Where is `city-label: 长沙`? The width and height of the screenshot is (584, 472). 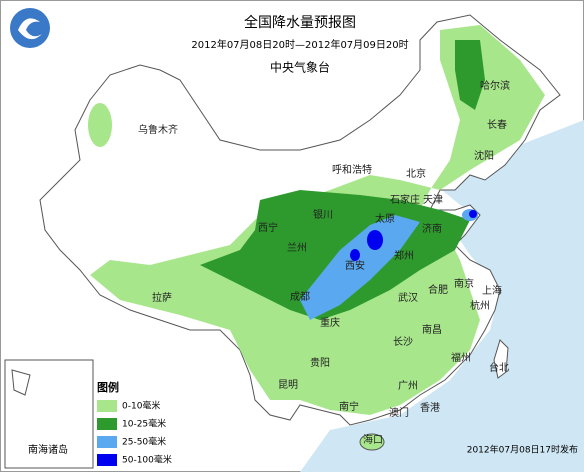 city-label: 长沙 is located at coordinates (403, 342).